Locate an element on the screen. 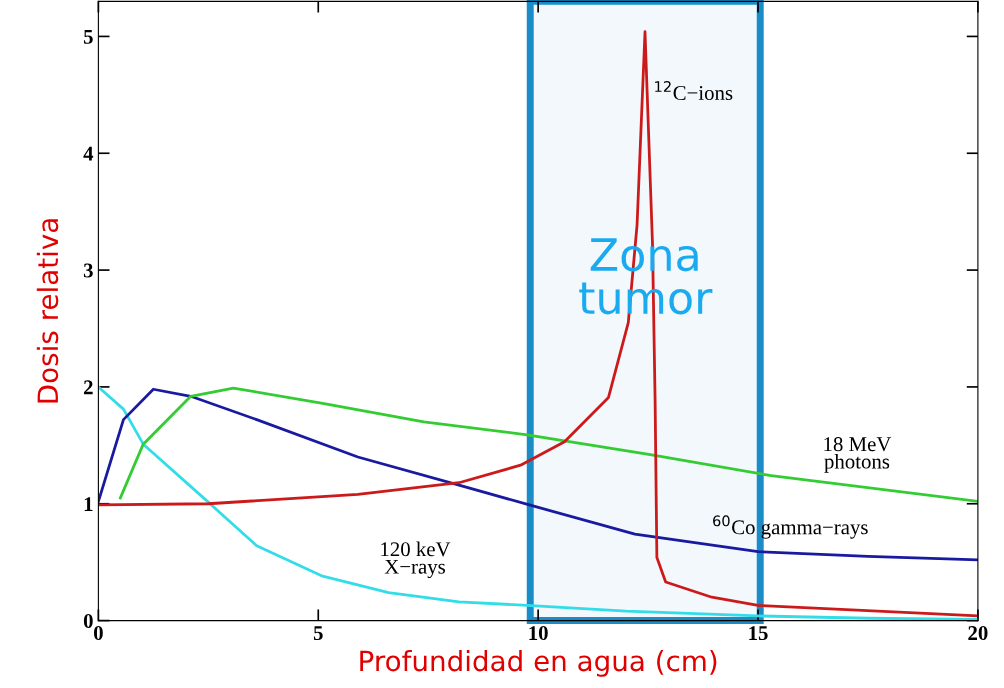 Image resolution: width=1004 pixels, height=688 pixels. x-tick-label: 15 is located at coordinates (758, 633).